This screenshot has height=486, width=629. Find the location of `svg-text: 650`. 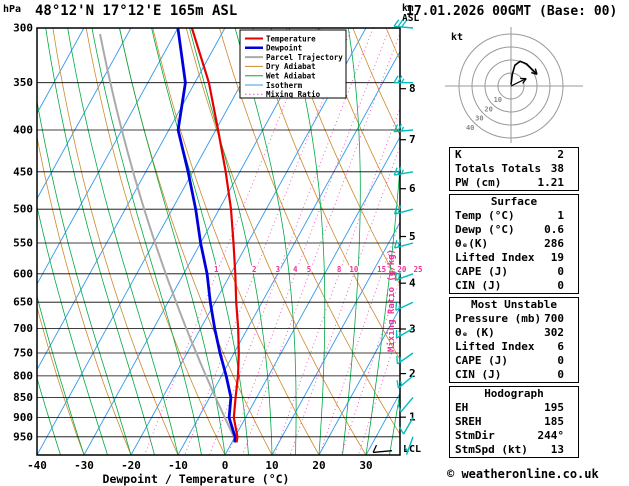

svg-text: 650 is located at coordinates (23, 302).